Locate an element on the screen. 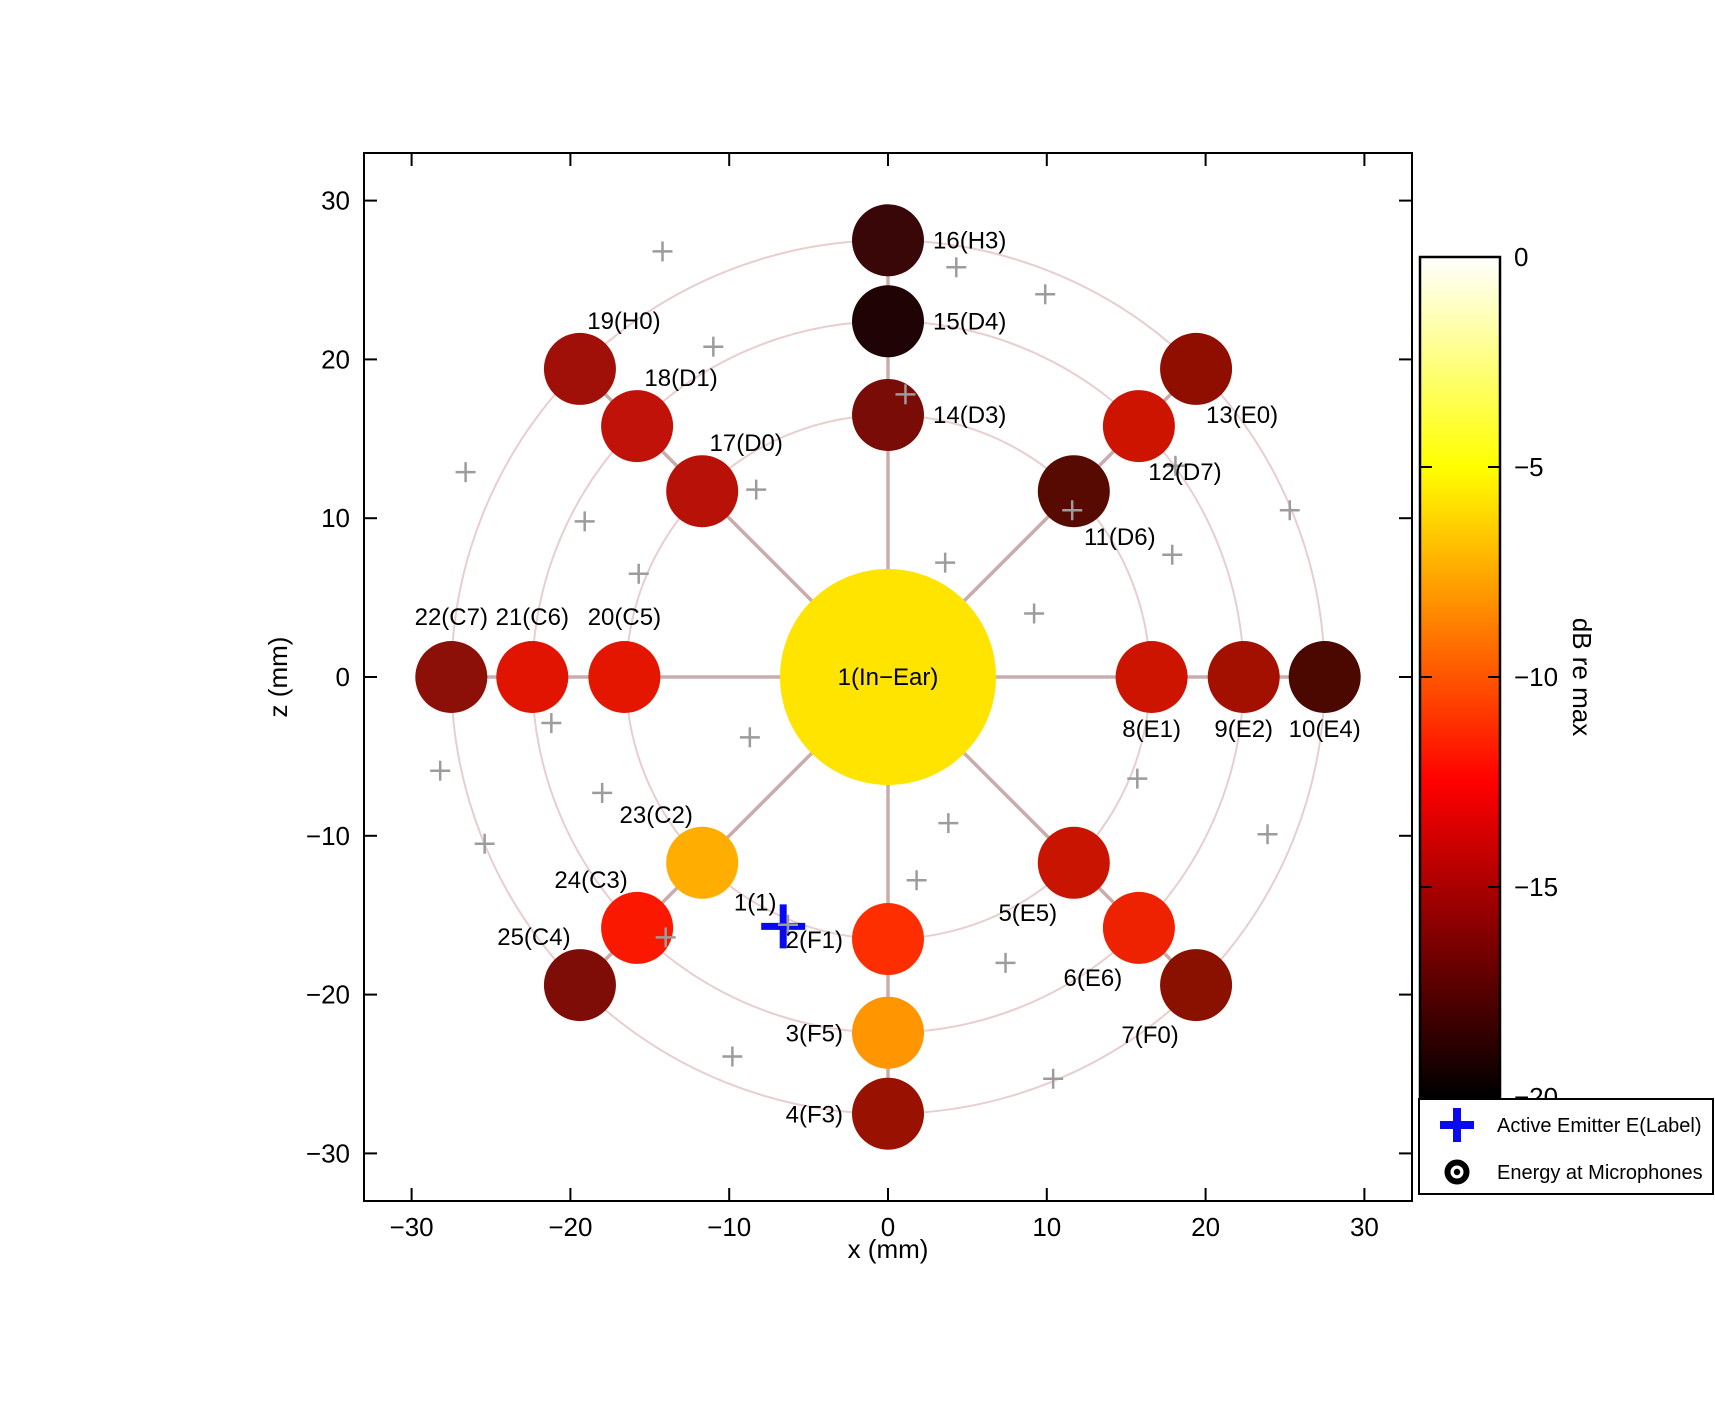 The width and height of the screenshot is (1715, 1404). mic-label-6: 6(E6) is located at coordinates (1093, 978).